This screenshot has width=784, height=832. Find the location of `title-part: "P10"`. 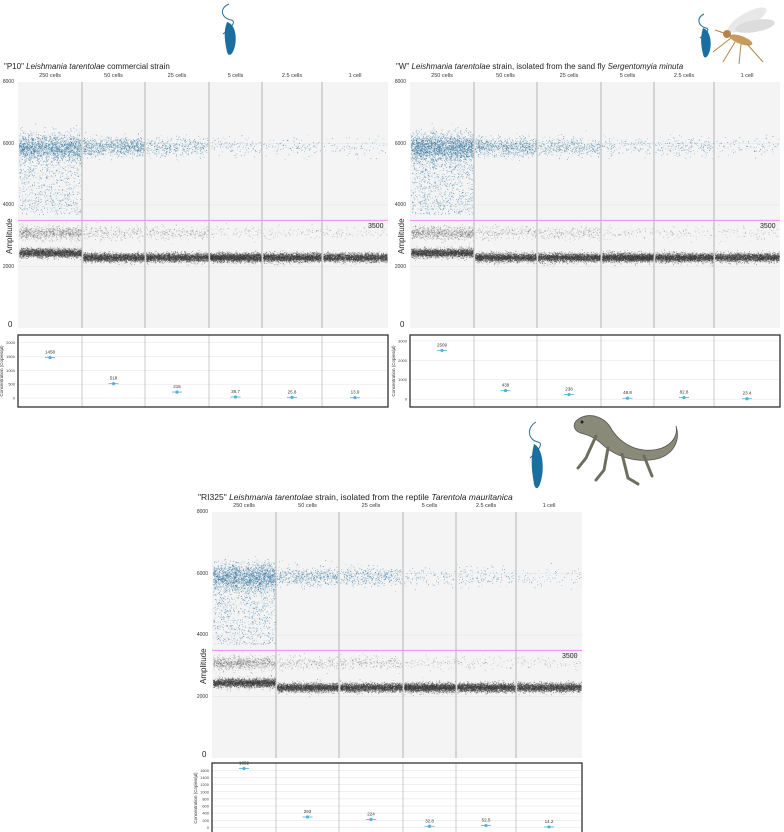

title-part: "P10" is located at coordinates (15, 66).